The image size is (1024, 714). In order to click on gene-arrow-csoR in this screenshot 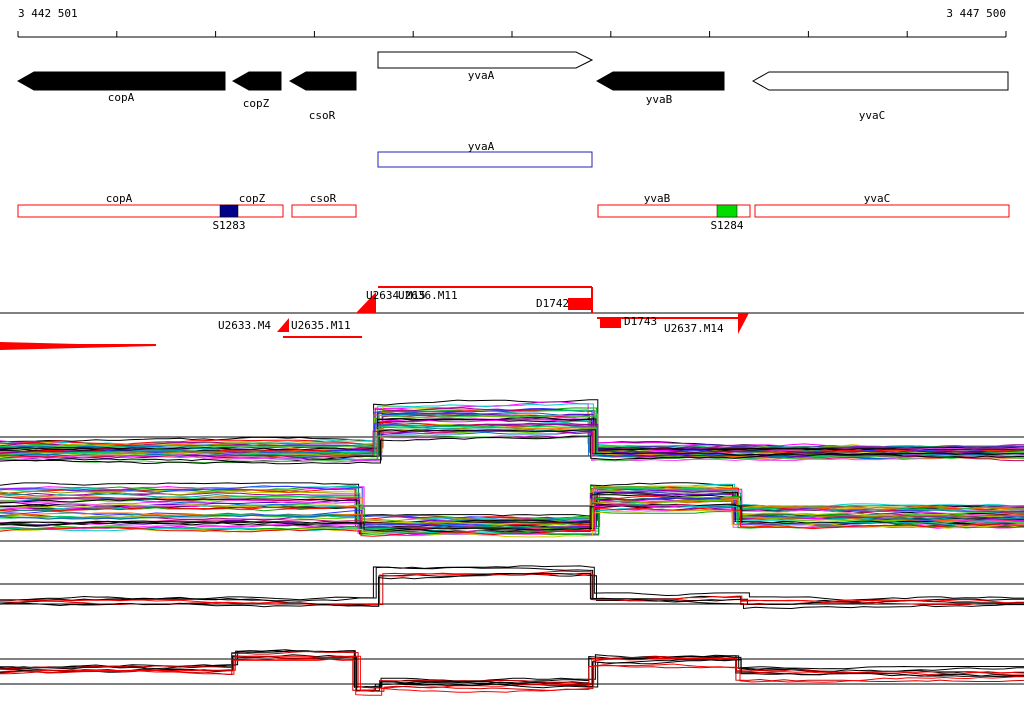, I will do `click(322, 81)`.